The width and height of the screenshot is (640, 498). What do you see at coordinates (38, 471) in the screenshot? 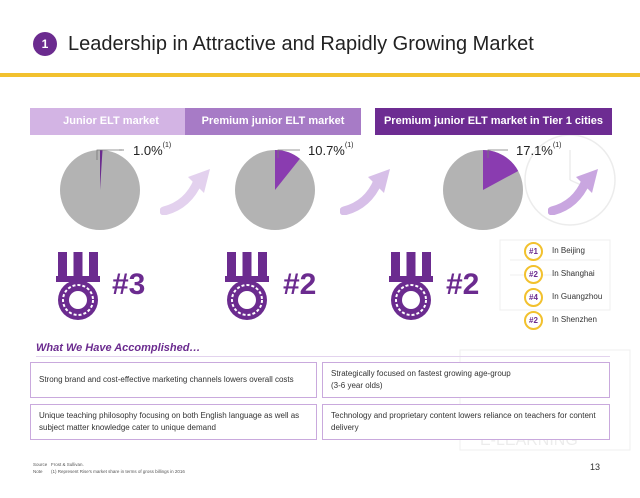
I see `footnote-note-key: Note` at bounding box center [38, 471].